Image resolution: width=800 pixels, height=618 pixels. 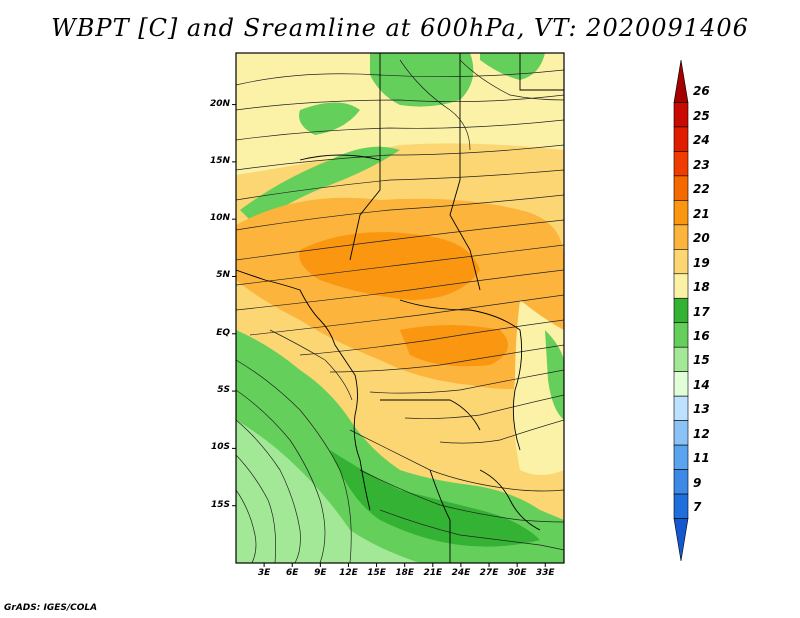 I want to click on colorbar-label: 24, so click(x=701, y=140).